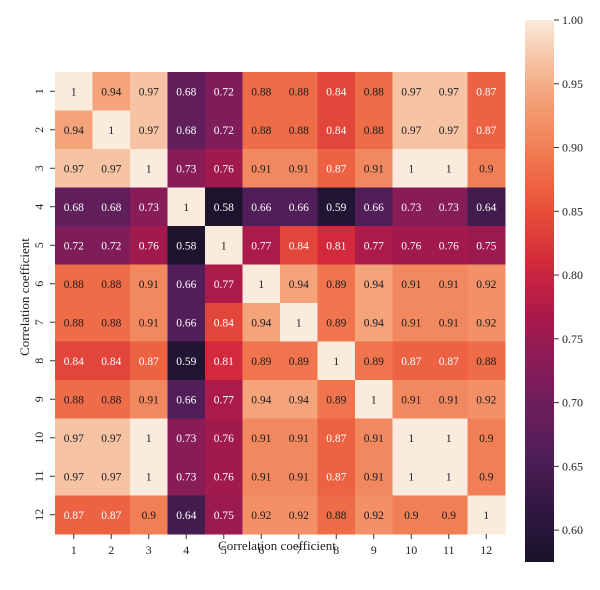  Describe the element at coordinates (24, 297) in the screenshot. I see `y-axis-label: Correlation coefficient` at that location.